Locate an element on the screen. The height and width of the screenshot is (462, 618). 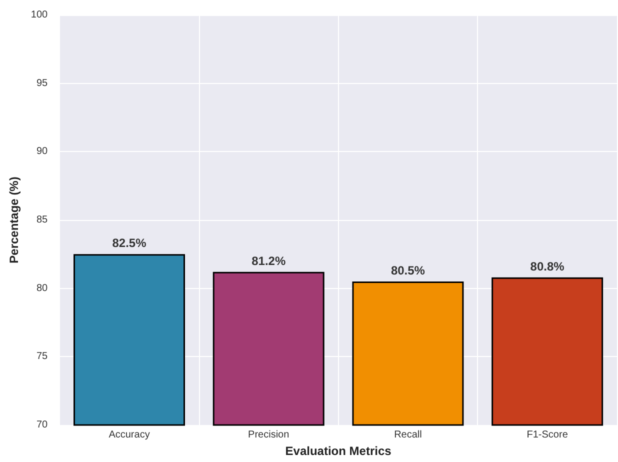
x-tick-label: Recall is located at coordinates (408, 435).